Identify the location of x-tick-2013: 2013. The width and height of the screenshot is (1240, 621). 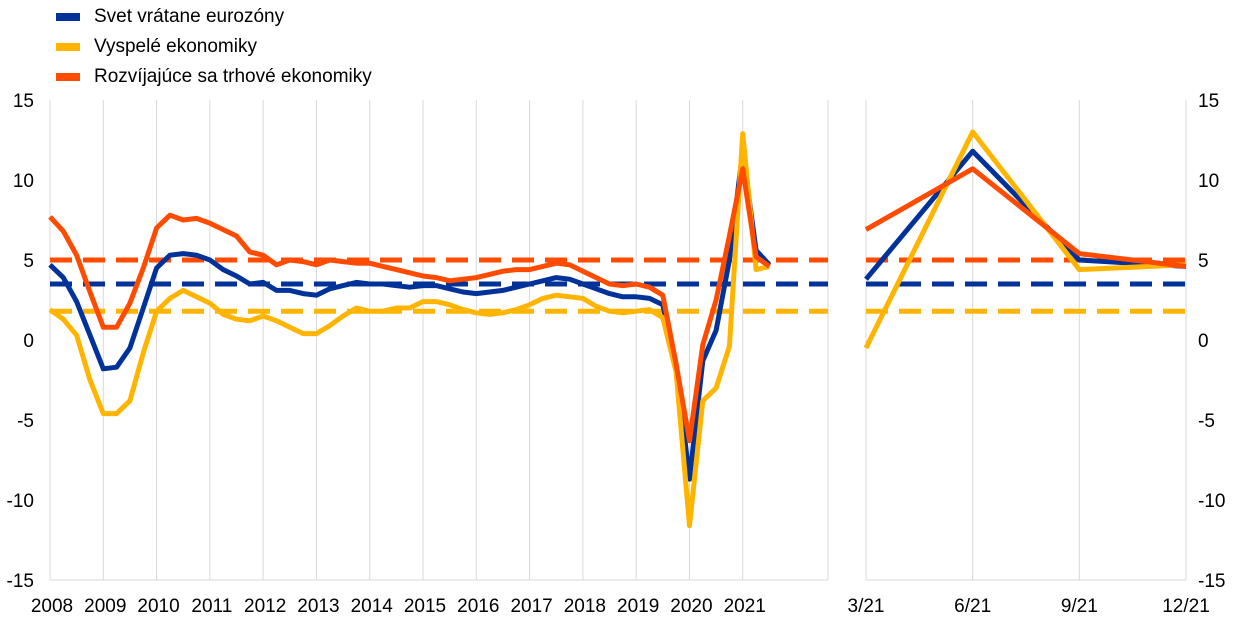
(318, 606).